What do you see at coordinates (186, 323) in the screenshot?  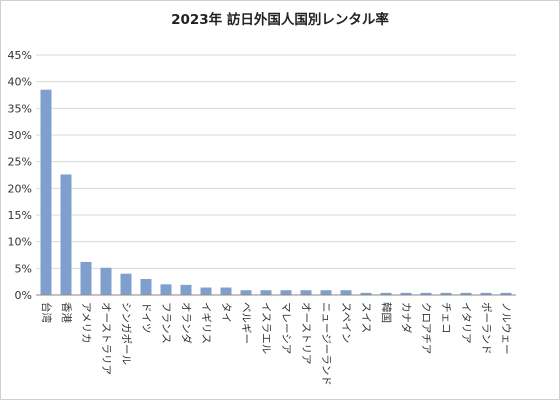 I see `x-category-label: オランダ` at bounding box center [186, 323].